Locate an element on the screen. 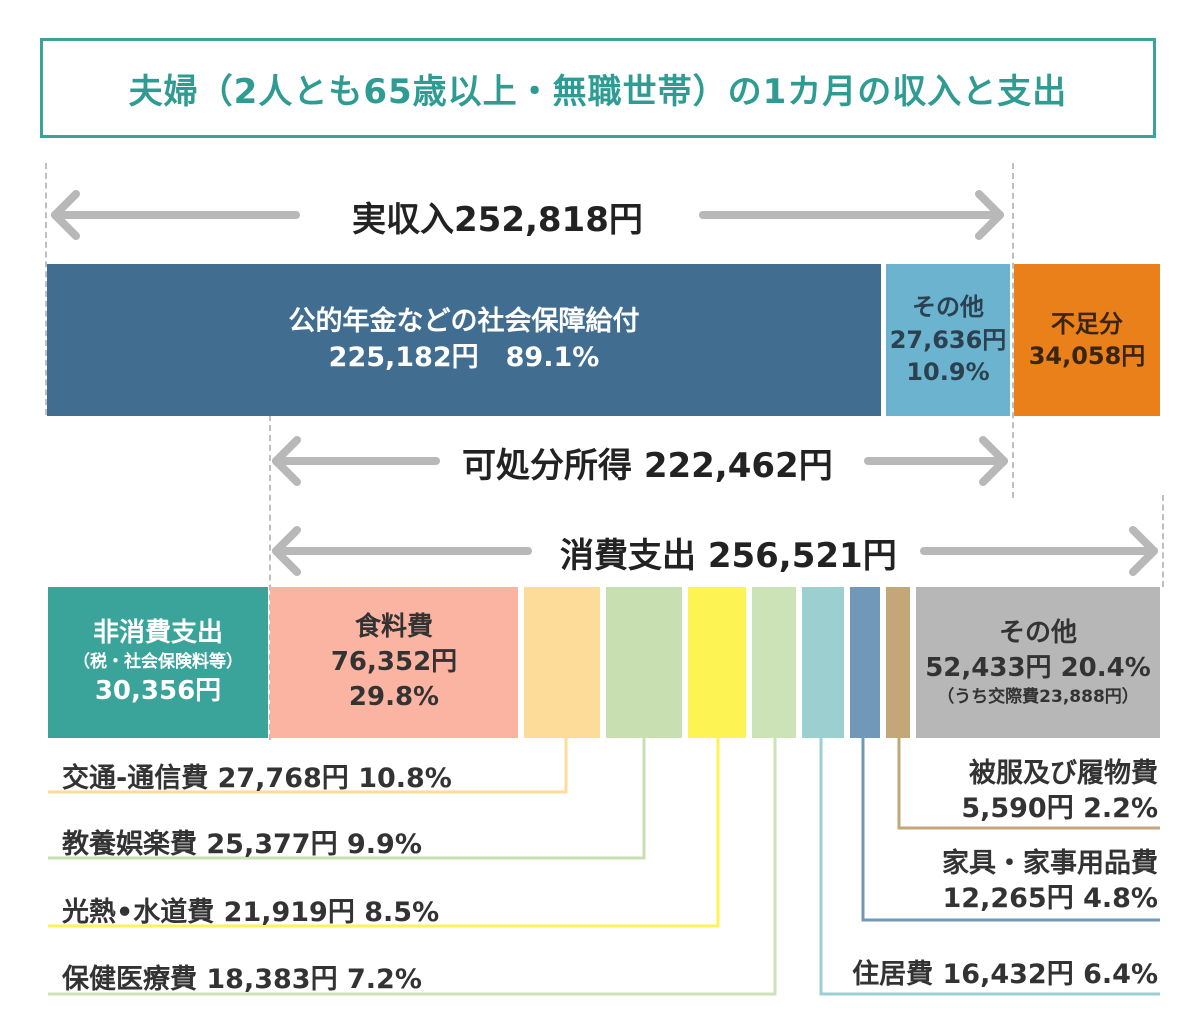 This screenshot has height=1024, width=1200. other-expense-value: 52,433円 20.4% is located at coordinates (1038, 668).